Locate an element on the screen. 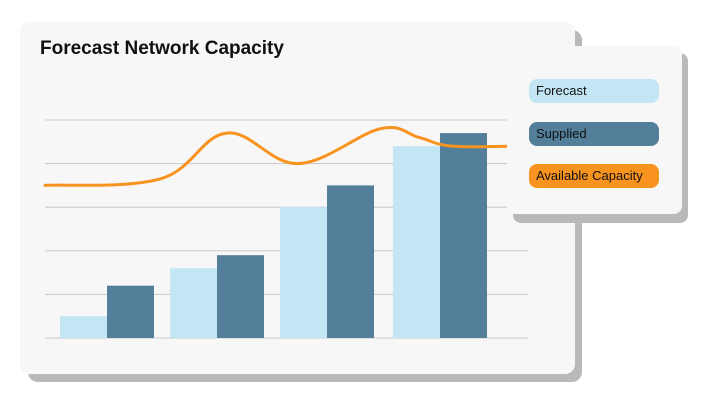 The height and width of the screenshot is (400, 701). legend: Forecast Supplied Available Capacity is located at coordinates (594, 130).